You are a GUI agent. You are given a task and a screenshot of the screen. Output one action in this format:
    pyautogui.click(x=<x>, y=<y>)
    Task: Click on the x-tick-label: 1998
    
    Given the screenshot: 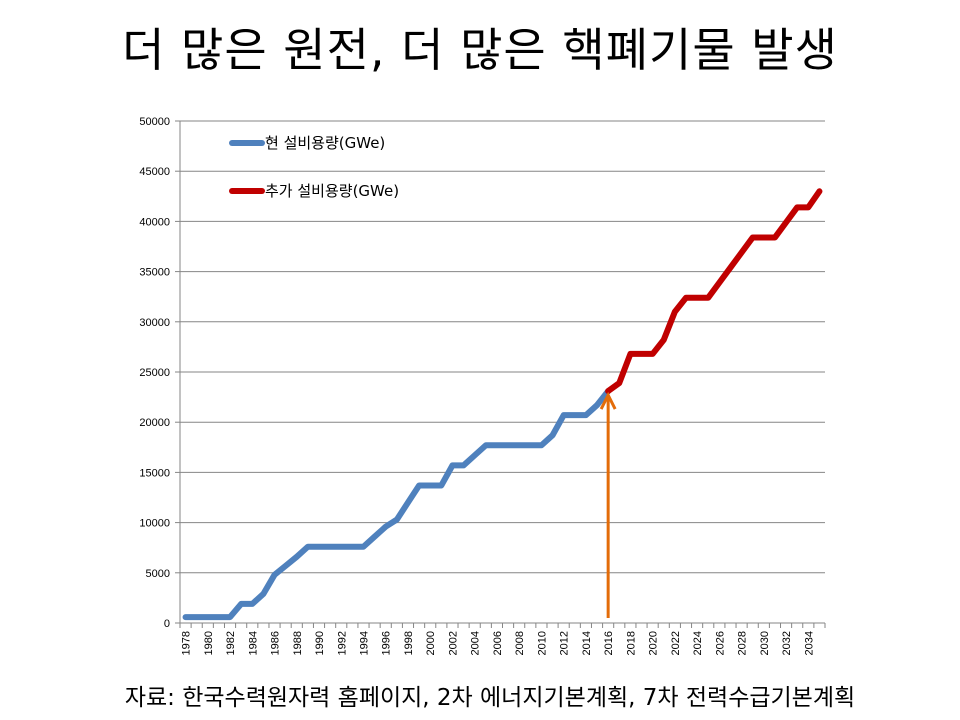 What is the action you would take?
    pyautogui.click(x=409, y=643)
    